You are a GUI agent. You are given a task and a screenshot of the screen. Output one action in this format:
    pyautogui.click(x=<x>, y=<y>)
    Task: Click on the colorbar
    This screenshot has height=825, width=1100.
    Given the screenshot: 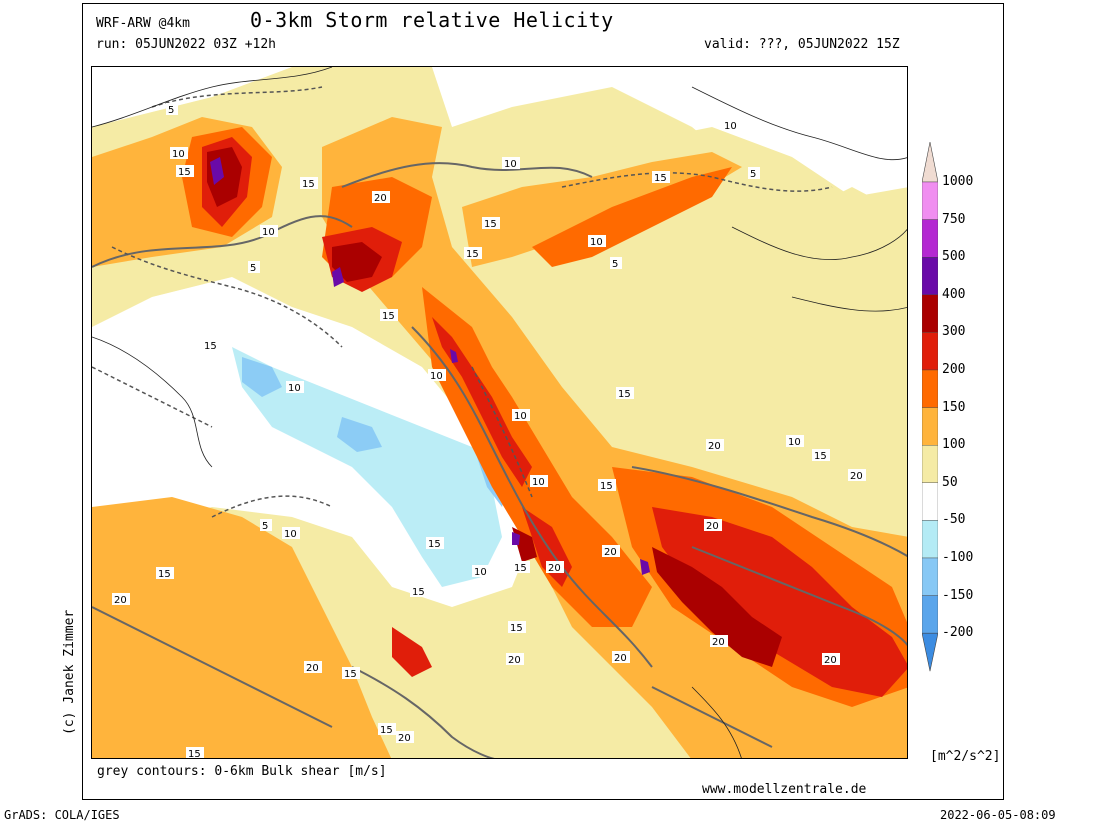 What is the action you would take?
    pyautogui.click(x=930, y=407)
    